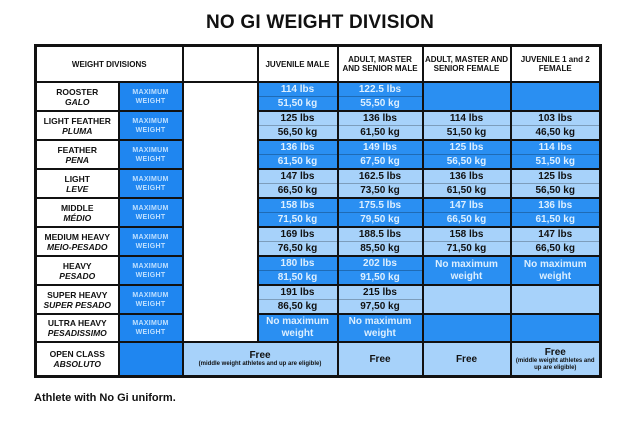 The width and height of the screenshot is (640, 422). I want to click on adult-female-cell: 136 lbs 61,50 kg, so click(466, 183).